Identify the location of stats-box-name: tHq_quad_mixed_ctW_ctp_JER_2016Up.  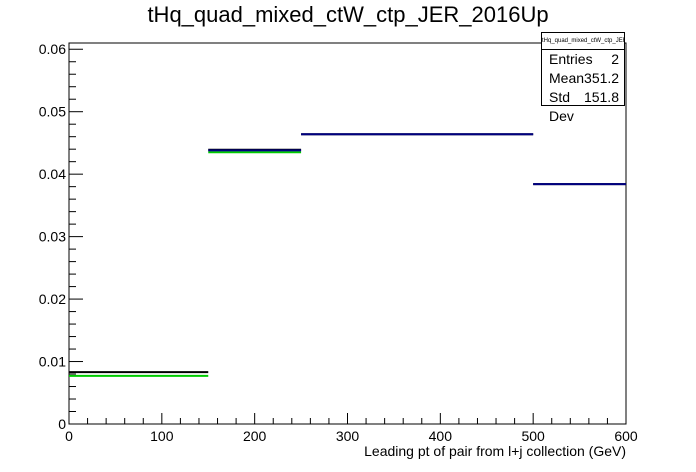
(583, 41).